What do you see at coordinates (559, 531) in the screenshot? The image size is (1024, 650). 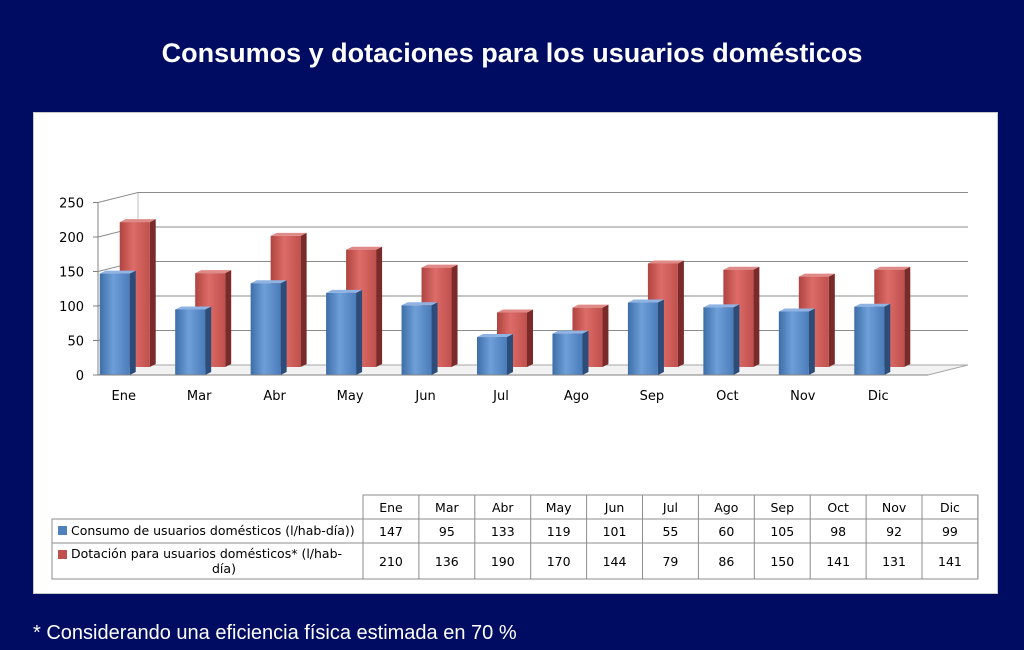 I see `table-value-cell: 119` at bounding box center [559, 531].